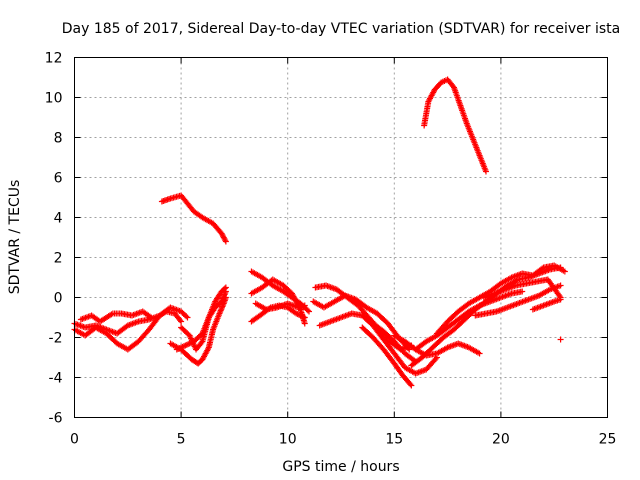 This screenshot has width=640, height=480. I want to click on x-tick-label: 20, so click(501, 440).